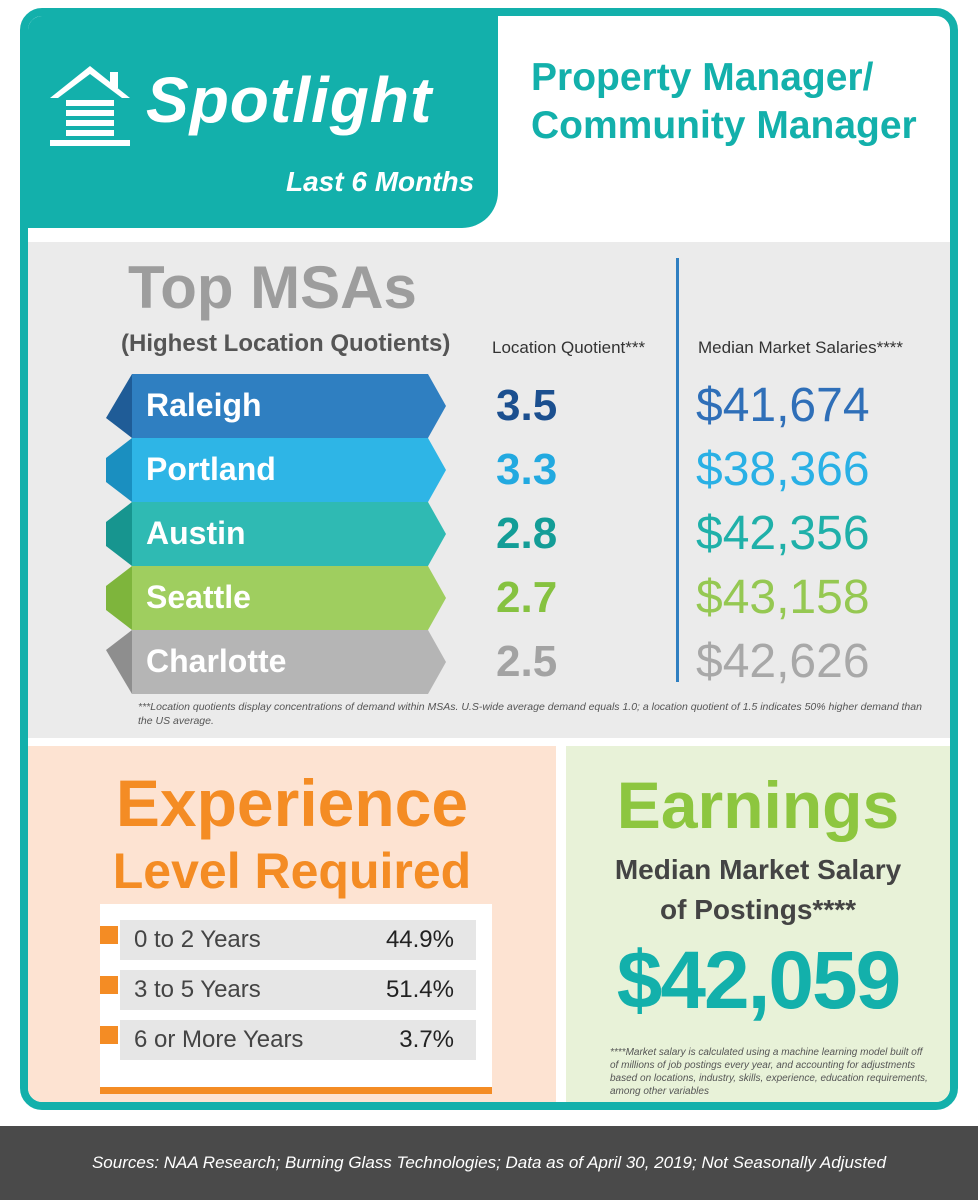 Image resolution: width=978 pixels, height=1200 pixels. What do you see at coordinates (783, 469) in the screenshot?
I see `median-salary: $38,366` at bounding box center [783, 469].